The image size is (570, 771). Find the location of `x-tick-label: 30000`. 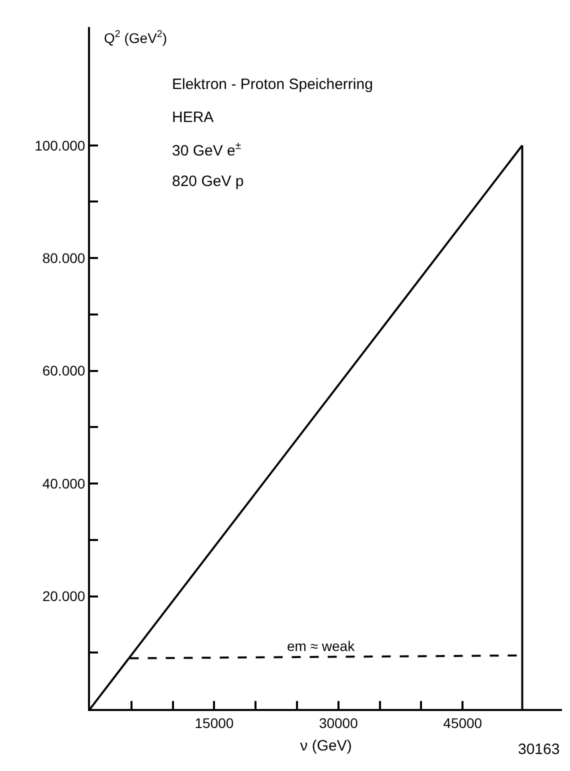

x-tick-label: 30000 is located at coordinates (338, 722).